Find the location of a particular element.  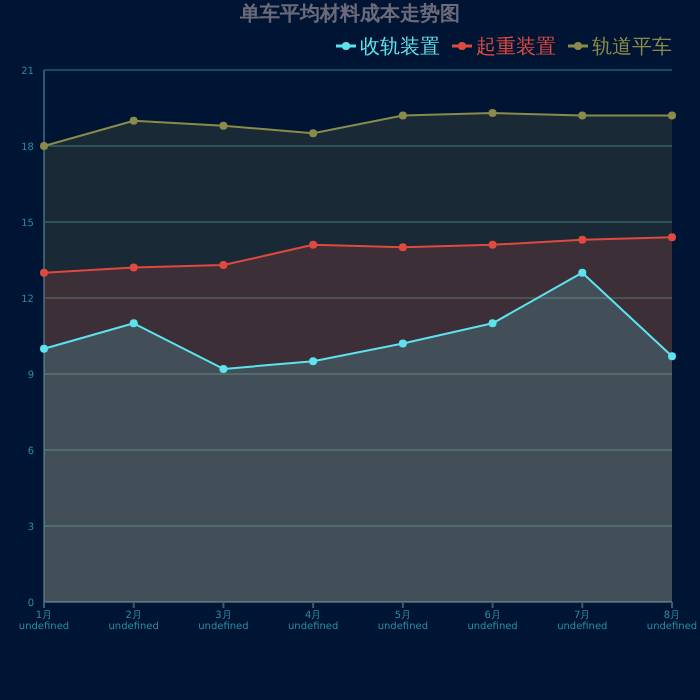

legend-label: 轨道平车 is located at coordinates (632, 47).